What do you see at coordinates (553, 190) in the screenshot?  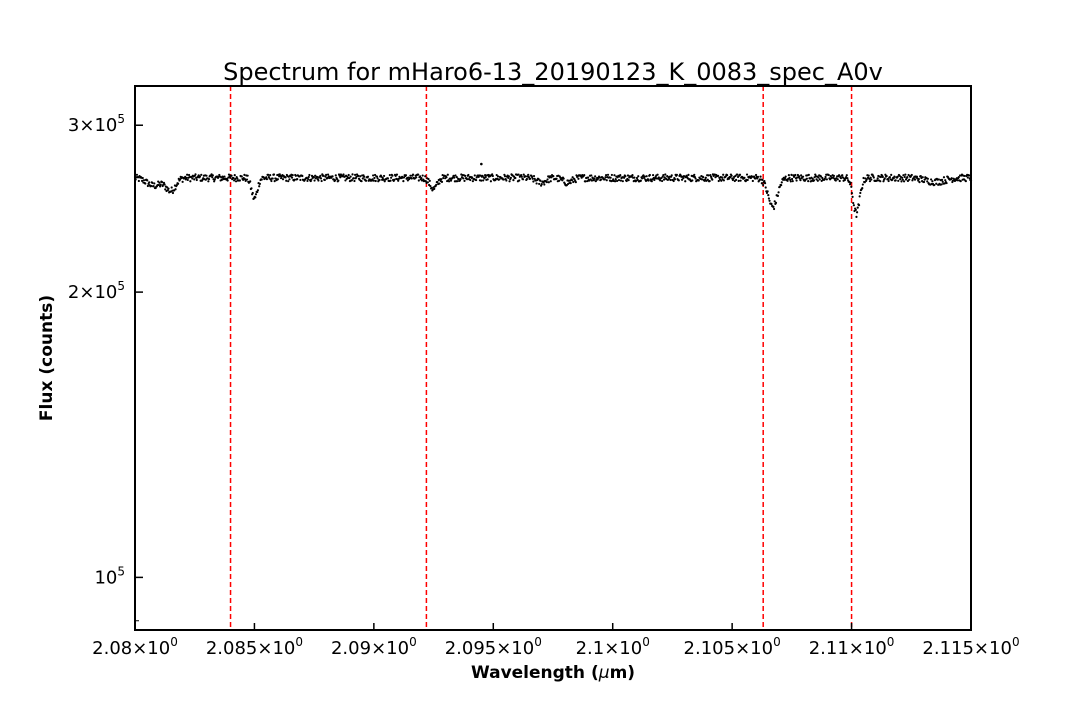 I see `spectrum-points` at bounding box center [553, 190].